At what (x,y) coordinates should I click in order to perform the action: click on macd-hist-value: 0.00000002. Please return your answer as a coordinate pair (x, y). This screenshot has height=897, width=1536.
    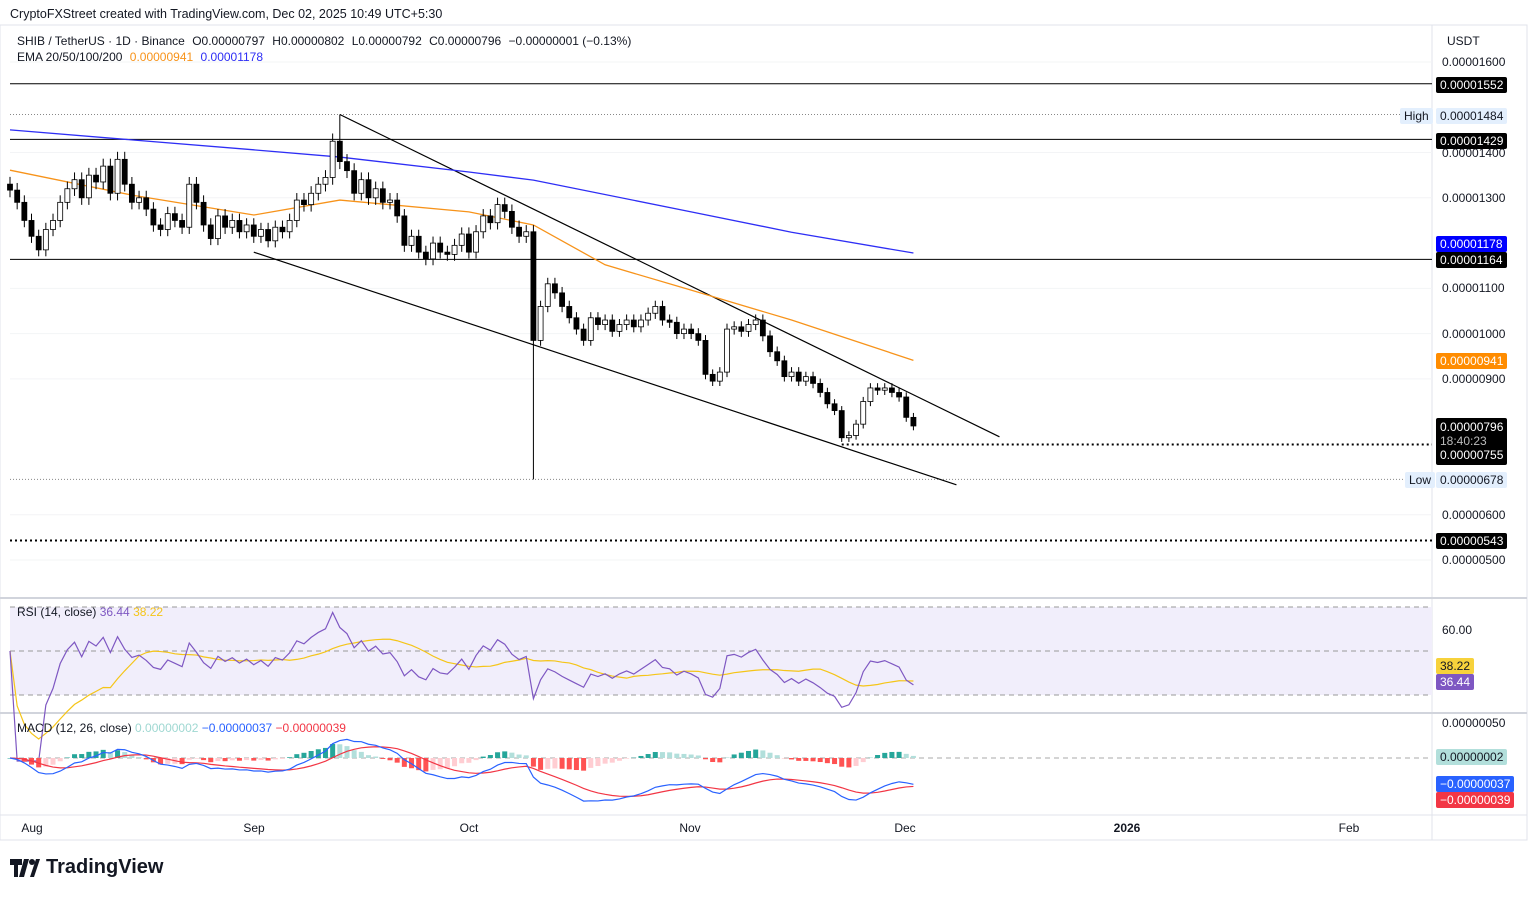
    Looking at the image, I should click on (167, 728).